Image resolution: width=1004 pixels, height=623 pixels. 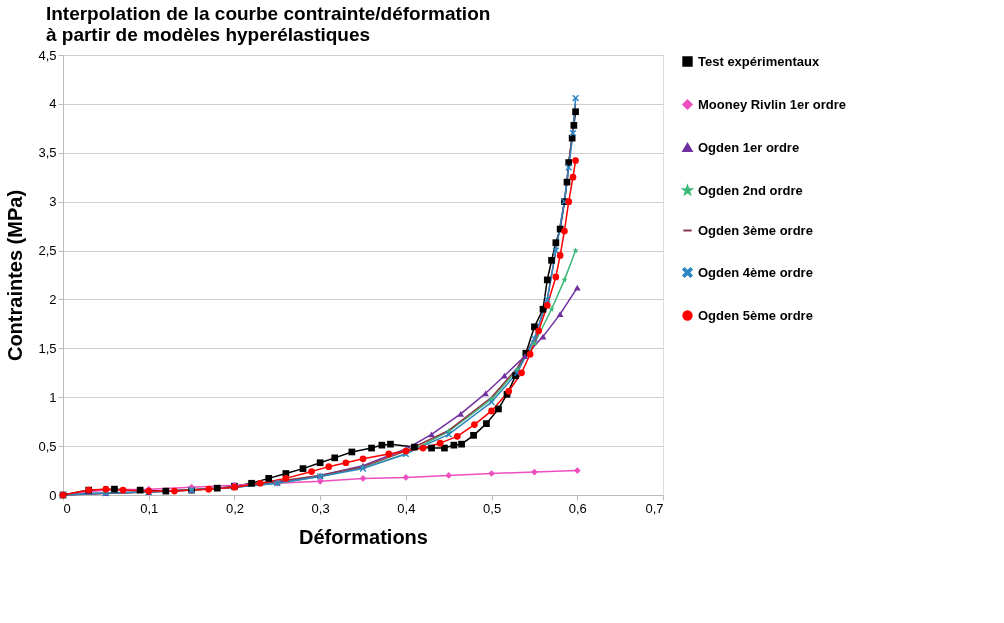 What do you see at coordinates (47, 446) in the screenshot?
I see `y-tick-label: 0,5` at bounding box center [47, 446].